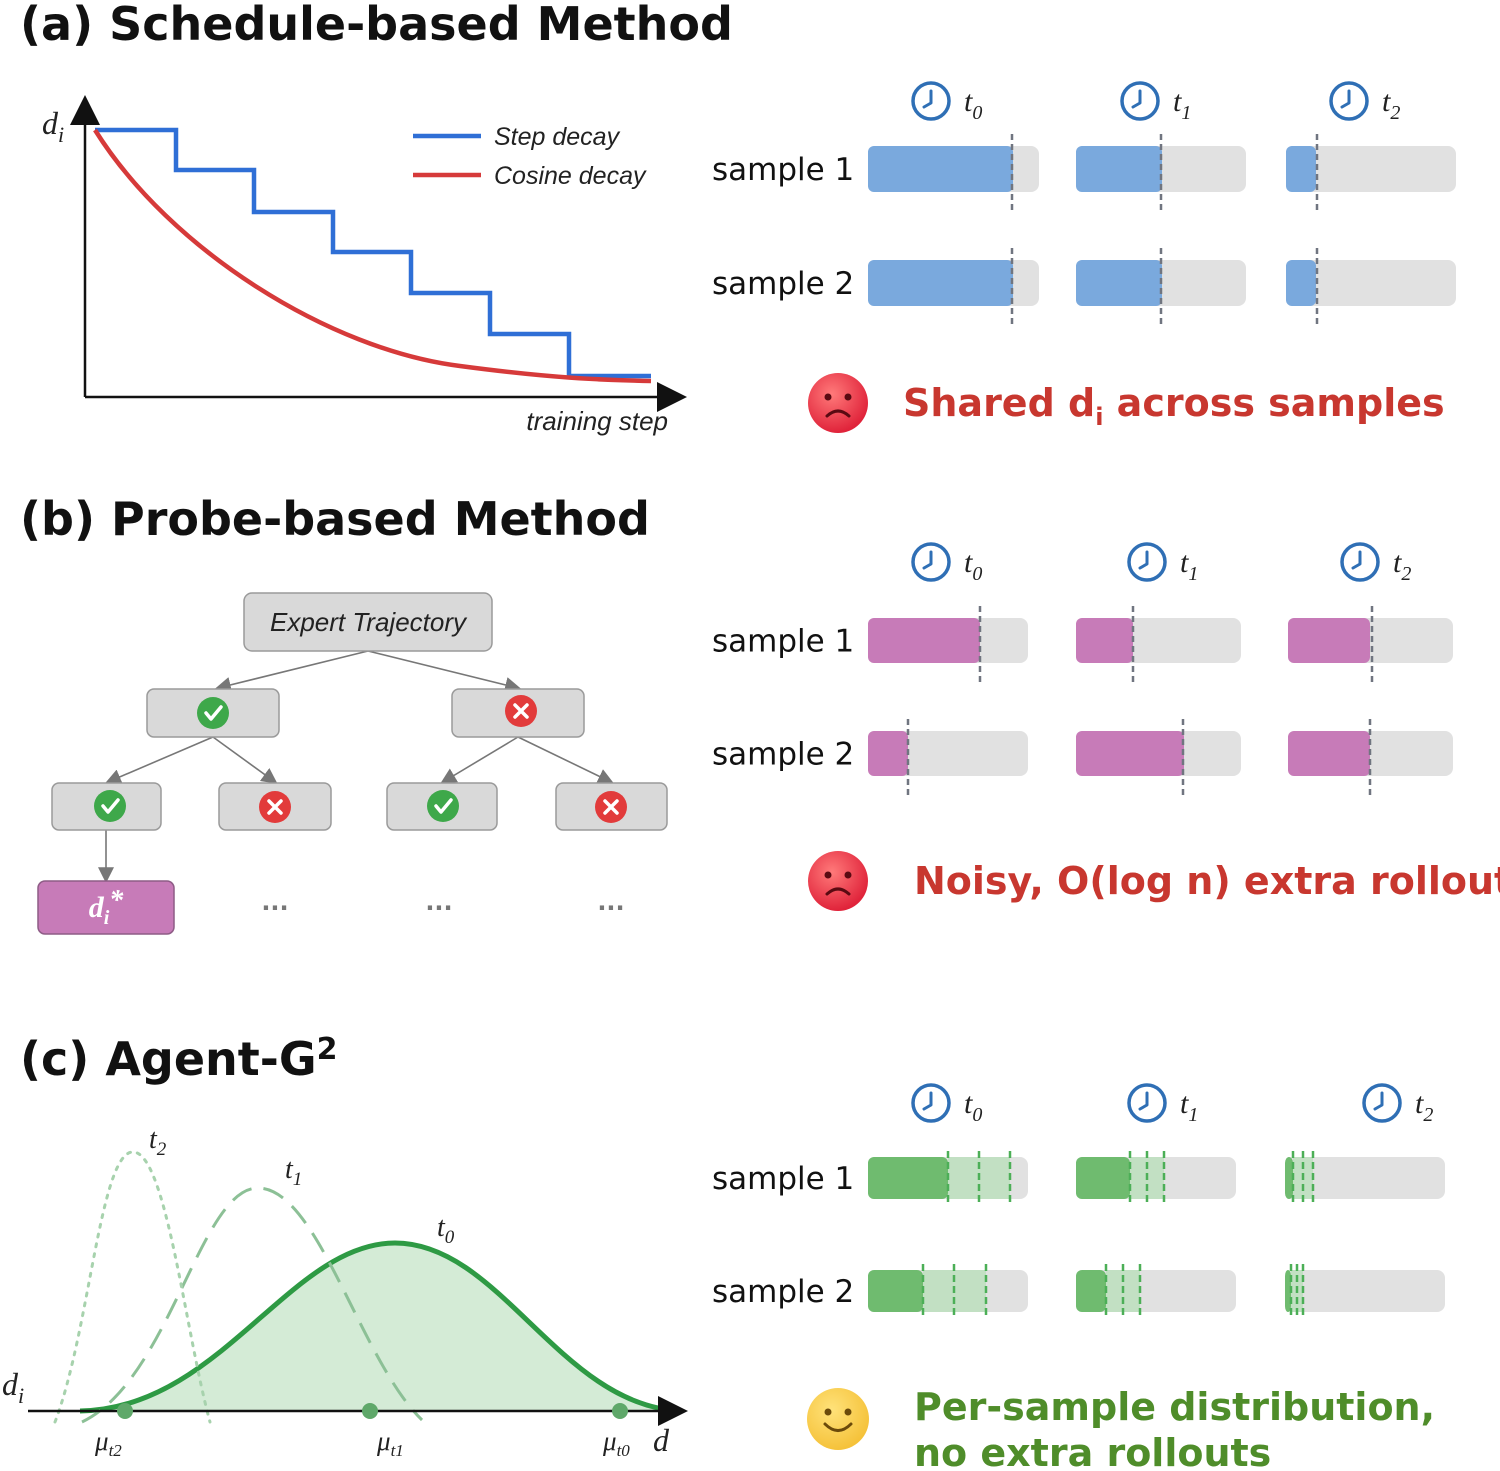 Image resolution: width=1500 pixels, height=1471 pixels. I want to click on tree-result-label: di*, so click(107, 907).